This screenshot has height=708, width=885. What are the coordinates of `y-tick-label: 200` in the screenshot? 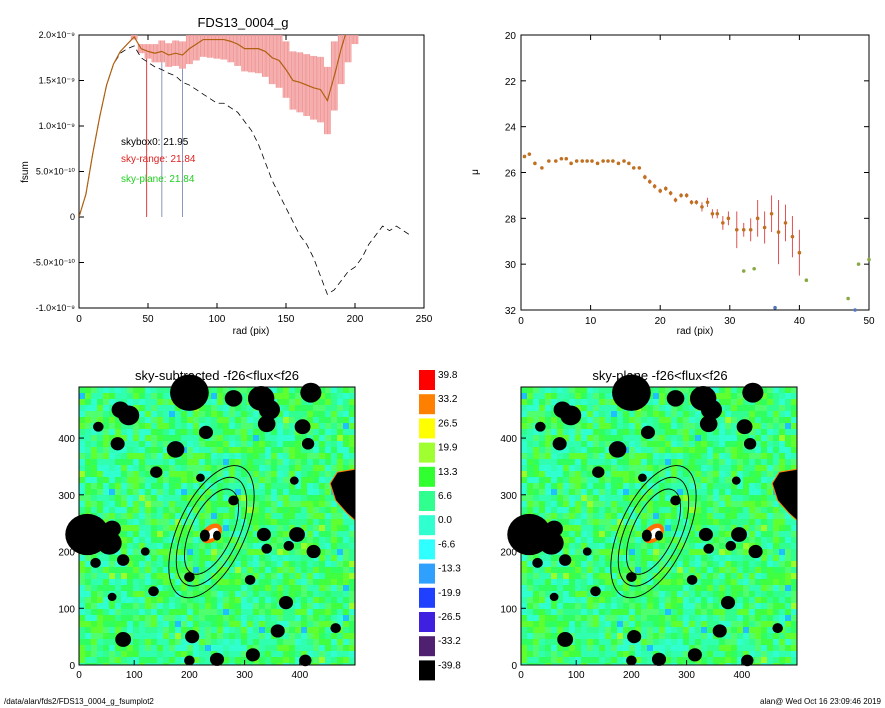 It's located at (508, 553).